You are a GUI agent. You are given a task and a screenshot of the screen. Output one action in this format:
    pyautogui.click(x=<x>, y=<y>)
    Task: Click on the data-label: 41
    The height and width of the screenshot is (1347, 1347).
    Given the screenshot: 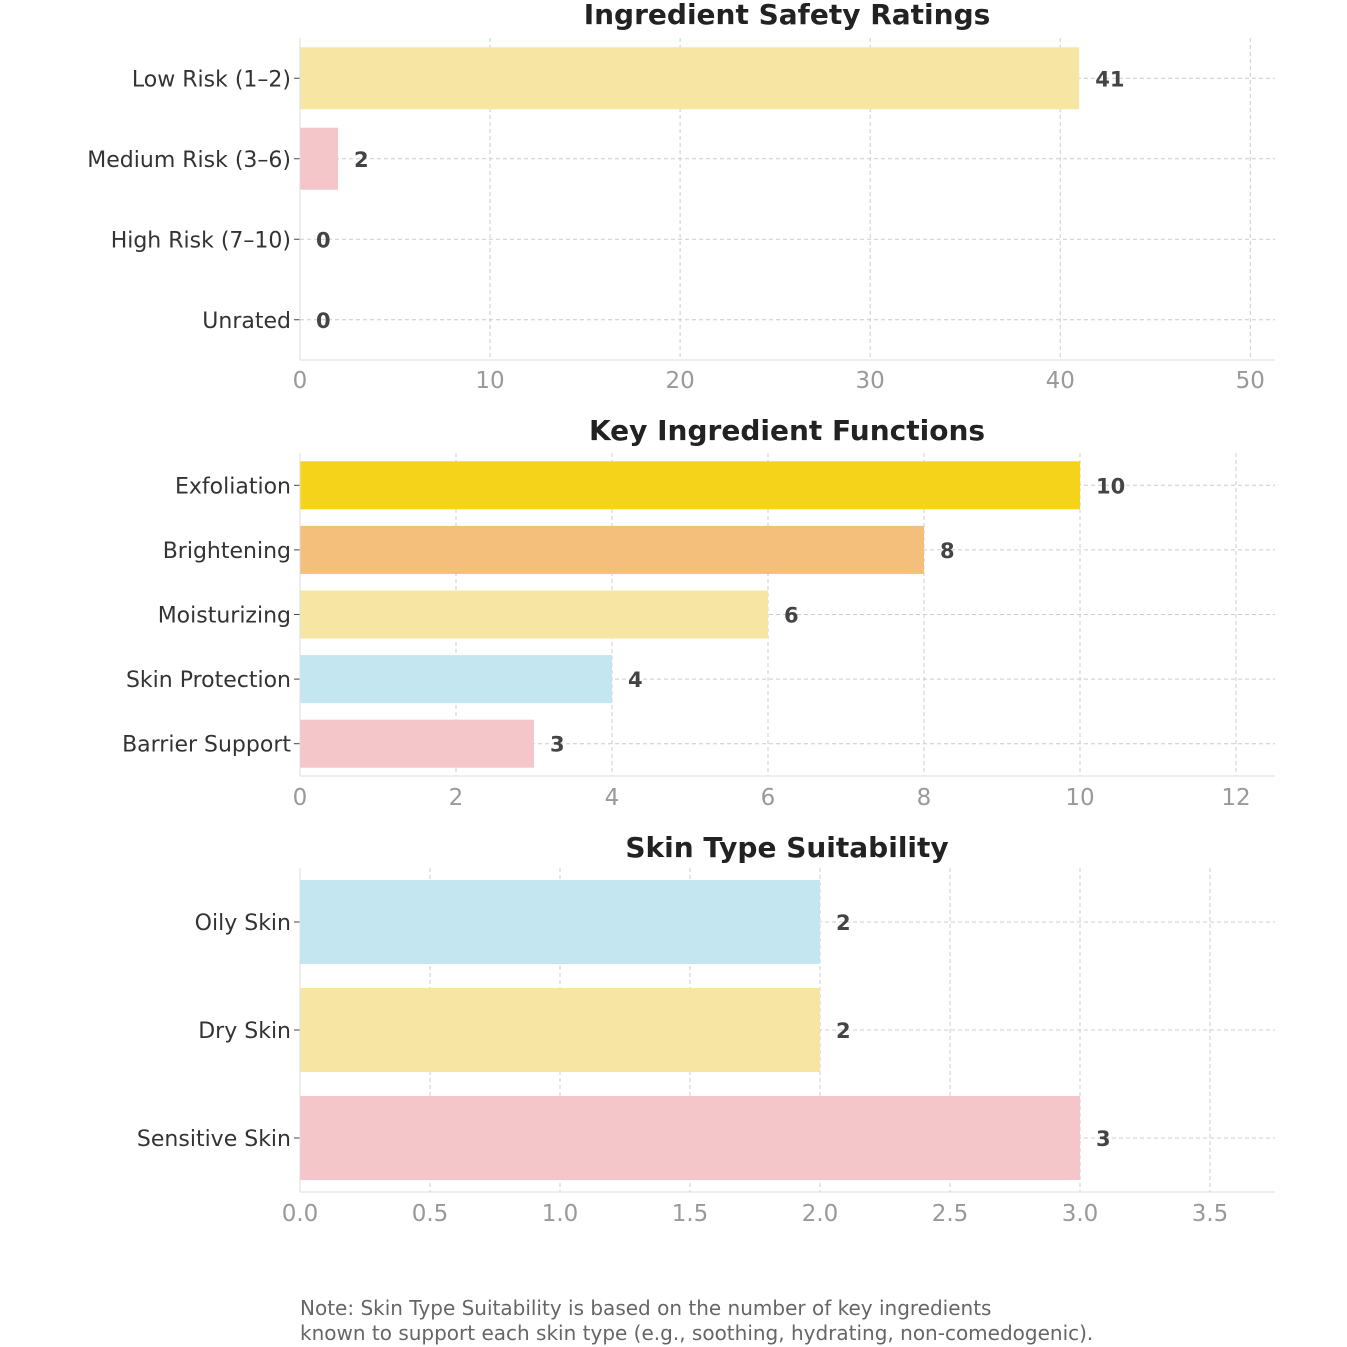 What is the action you would take?
    pyautogui.click(x=1109, y=79)
    